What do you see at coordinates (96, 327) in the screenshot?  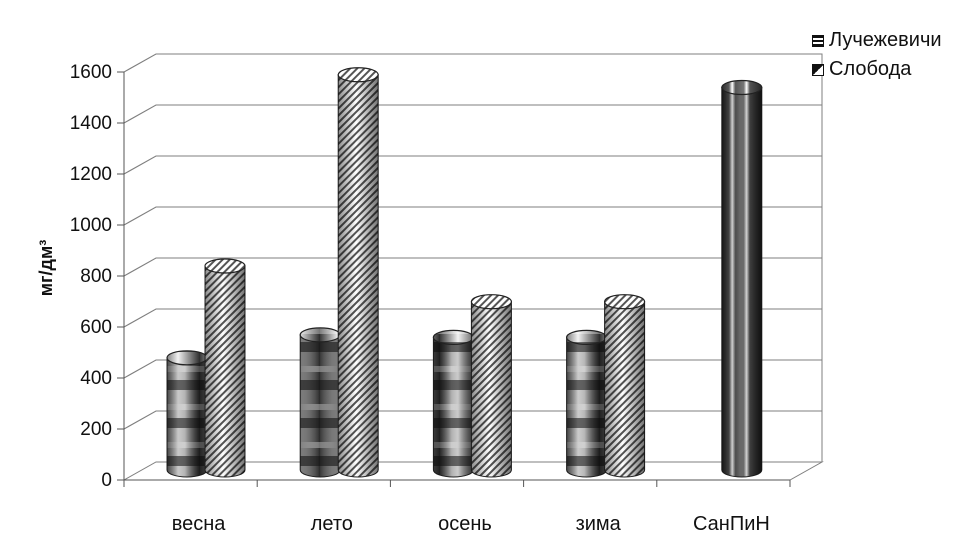 I see `y-tick-label: 600` at bounding box center [96, 327].